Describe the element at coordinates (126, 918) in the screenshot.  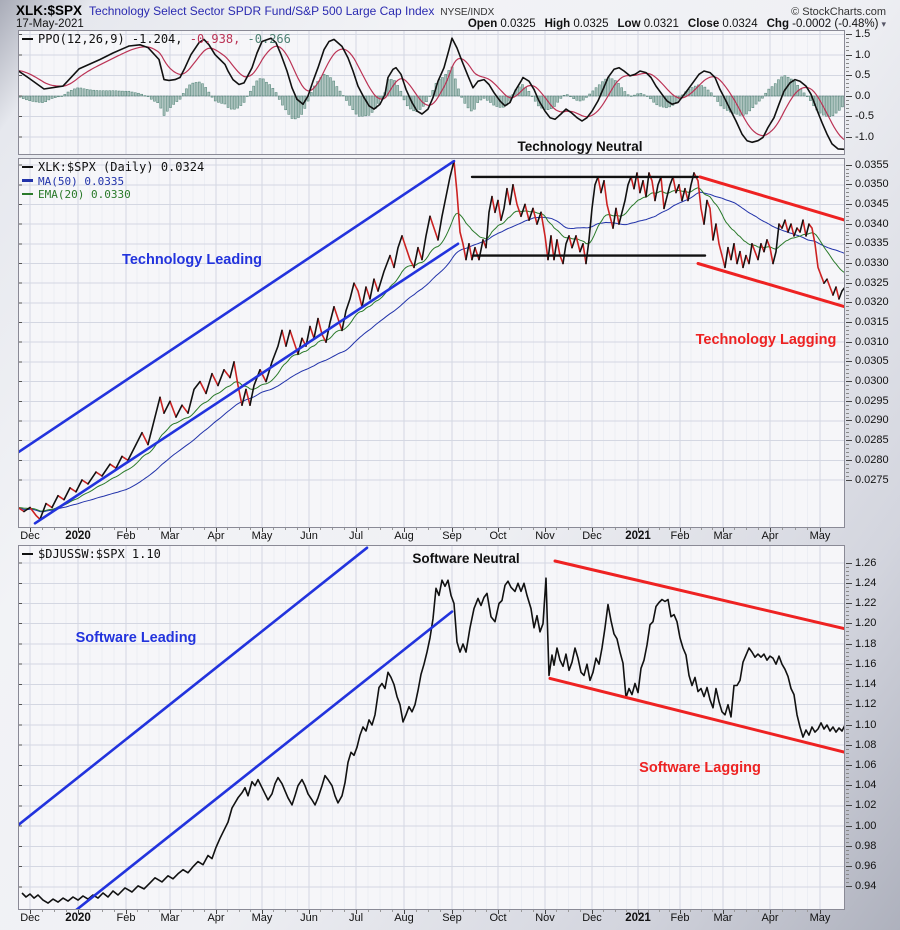
I see `x-axis-label: Feb` at that location.